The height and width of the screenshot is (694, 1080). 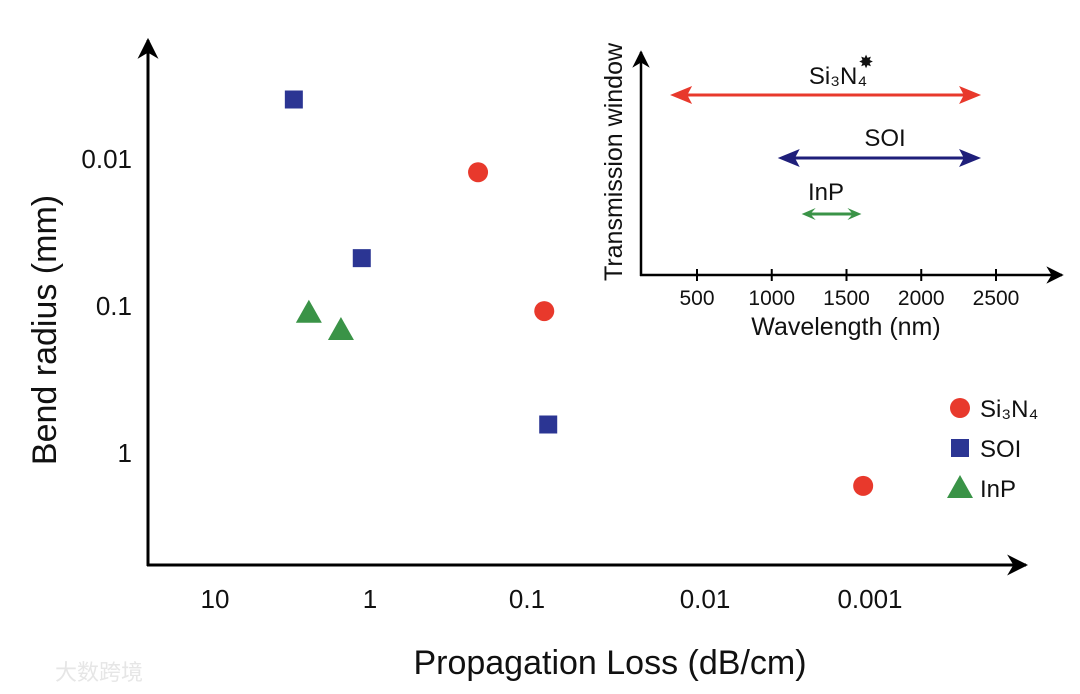 What do you see at coordinates (106, 159) in the screenshot?
I see `y-tick-label: 0.01` at bounding box center [106, 159].